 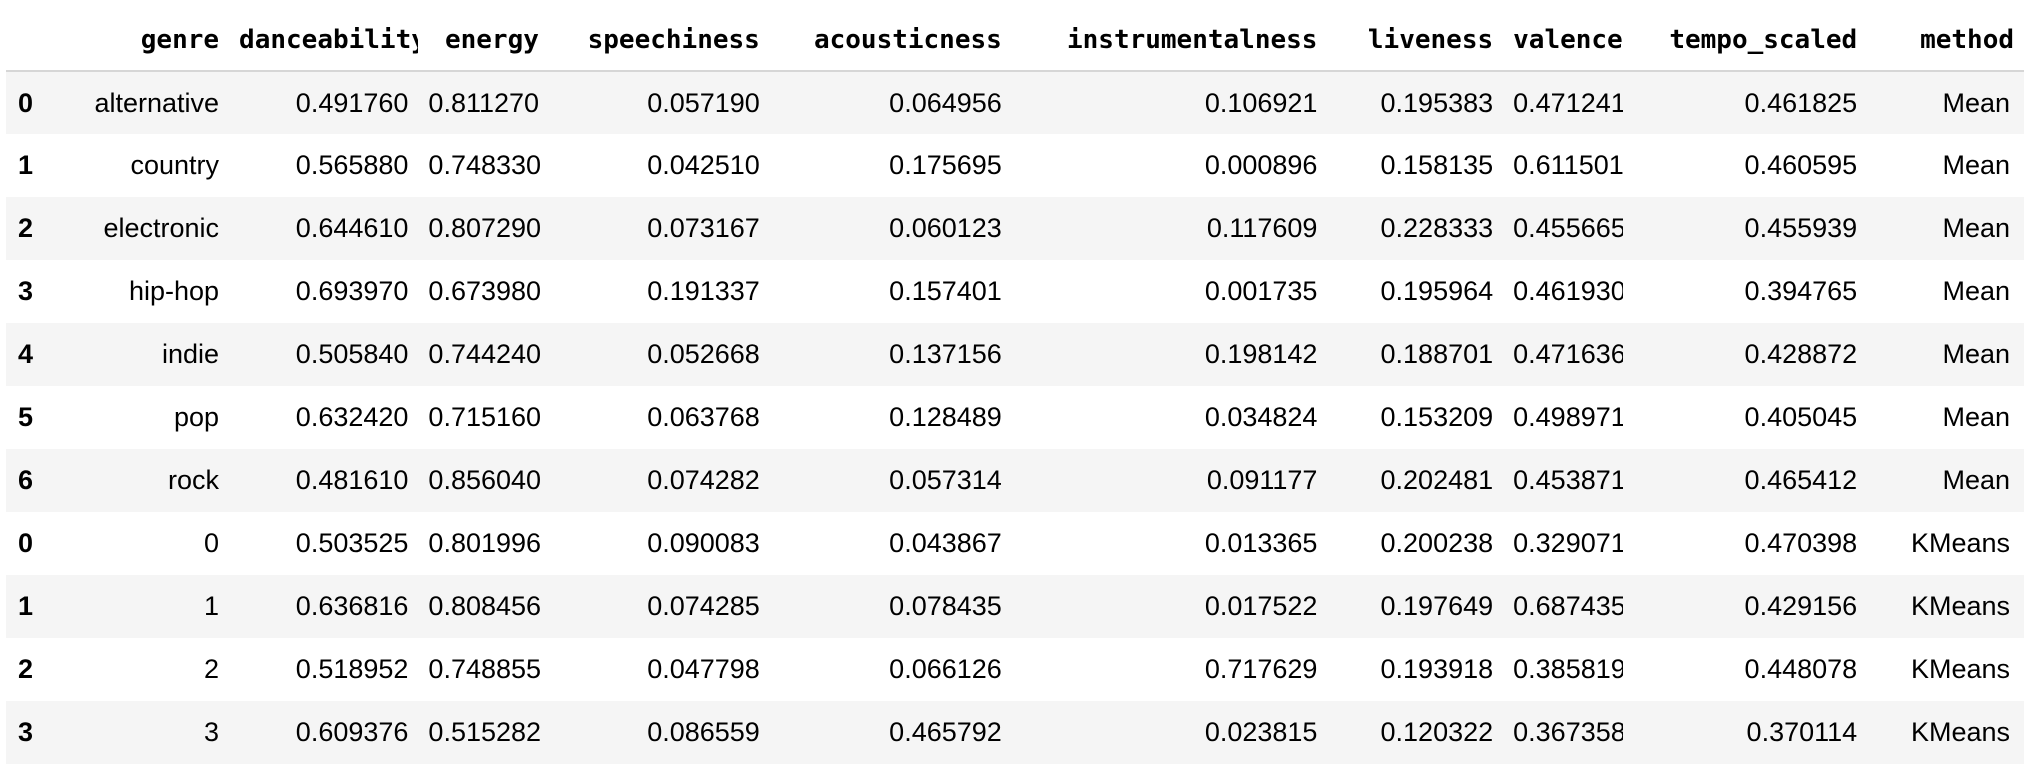 What do you see at coordinates (485, 417) in the screenshot?
I see `cell-energy: 0.715160` at bounding box center [485, 417].